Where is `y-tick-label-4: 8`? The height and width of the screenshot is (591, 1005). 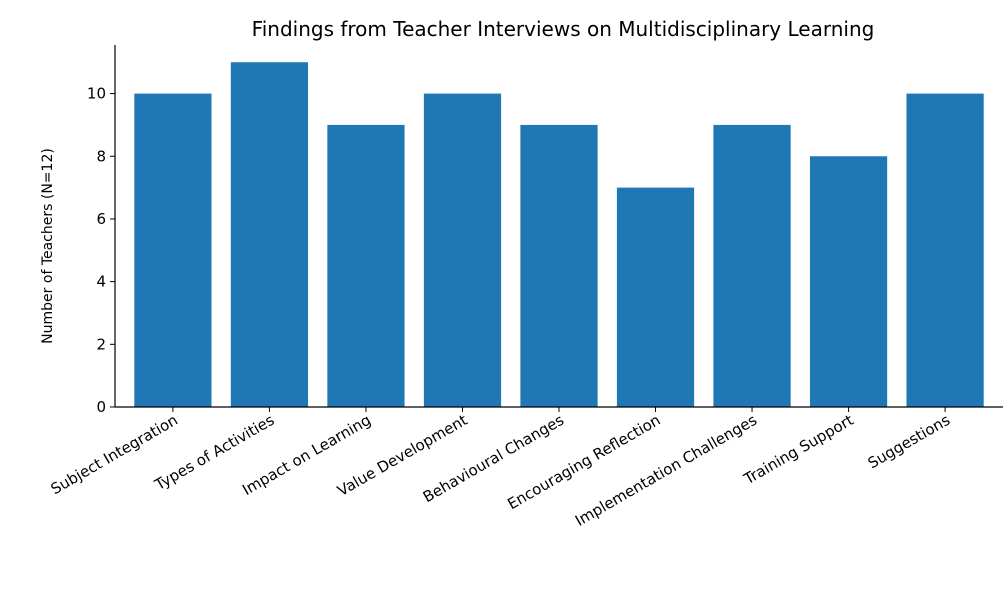
y-tick-label-4: 8 is located at coordinates (101, 156).